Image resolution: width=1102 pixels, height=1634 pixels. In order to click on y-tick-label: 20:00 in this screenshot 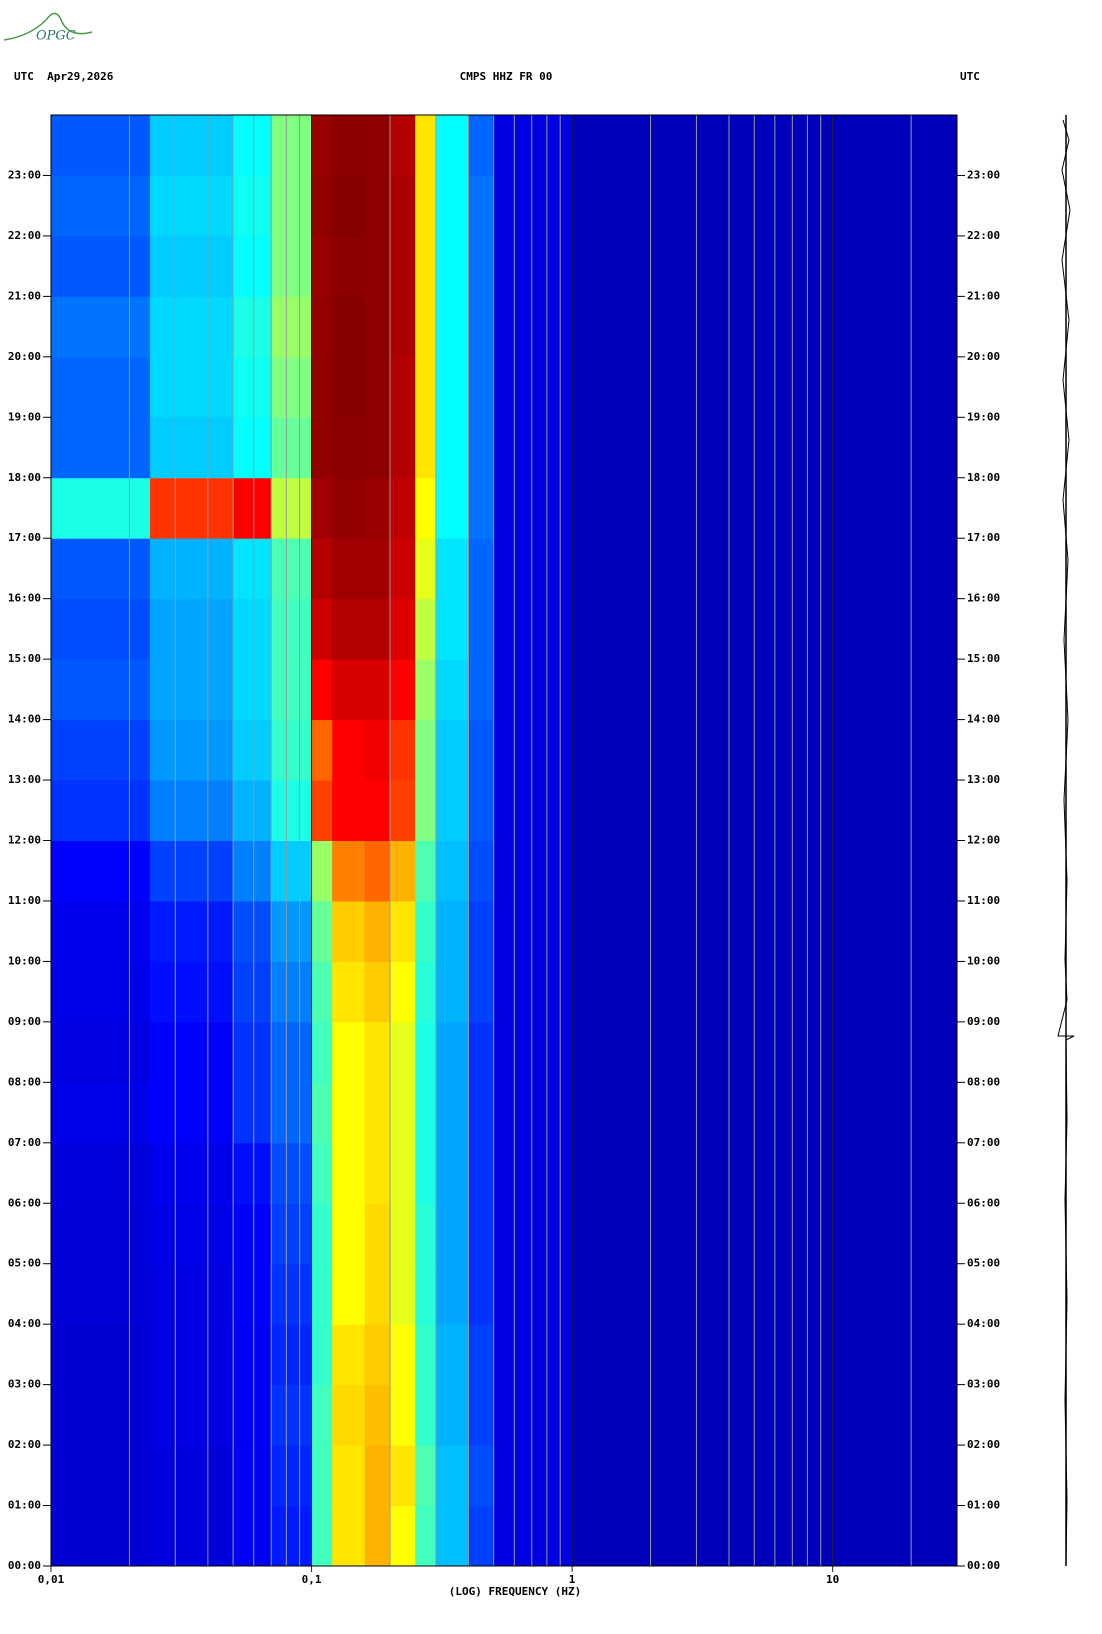, I will do `click(24, 356)`.